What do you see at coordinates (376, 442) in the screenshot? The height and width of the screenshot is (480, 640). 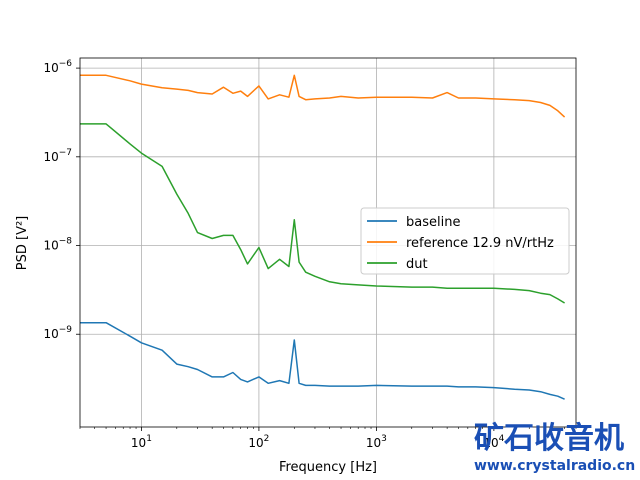 I see `x-tick-label: 10³` at bounding box center [376, 442].